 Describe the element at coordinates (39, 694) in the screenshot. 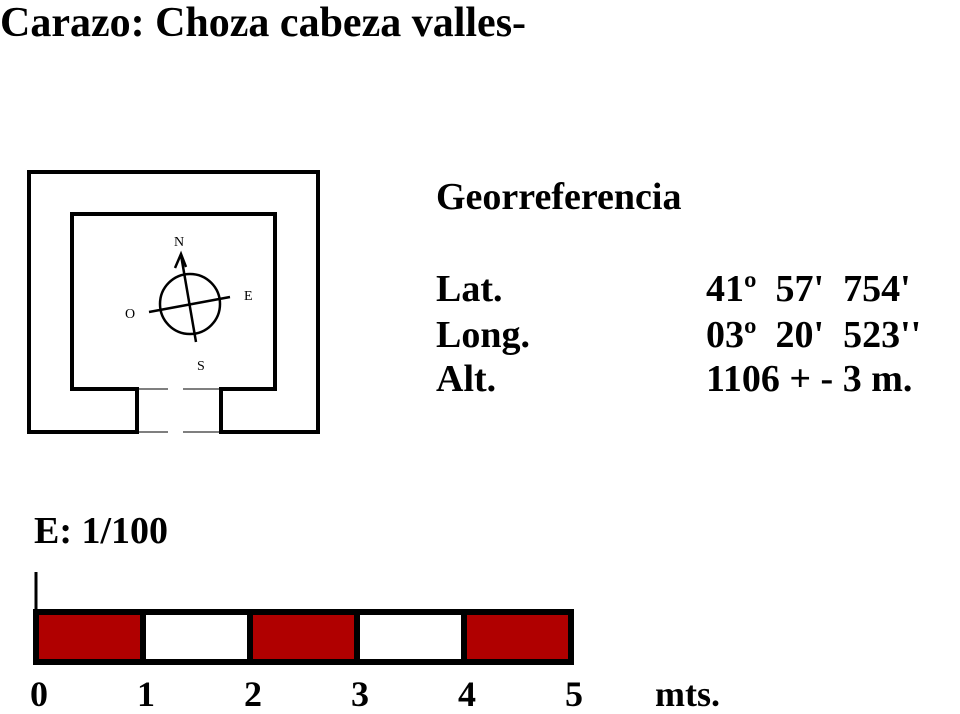

I see `scale-tick-label: 0` at that location.